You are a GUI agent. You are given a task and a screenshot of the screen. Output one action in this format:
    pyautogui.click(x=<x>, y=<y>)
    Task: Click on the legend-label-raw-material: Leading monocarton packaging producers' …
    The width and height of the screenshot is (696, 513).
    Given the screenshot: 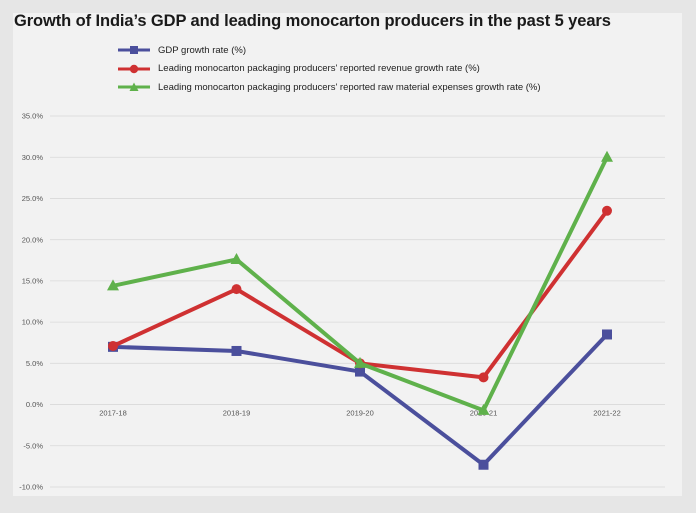 What is the action you would take?
    pyautogui.click(x=349, y=87)
    